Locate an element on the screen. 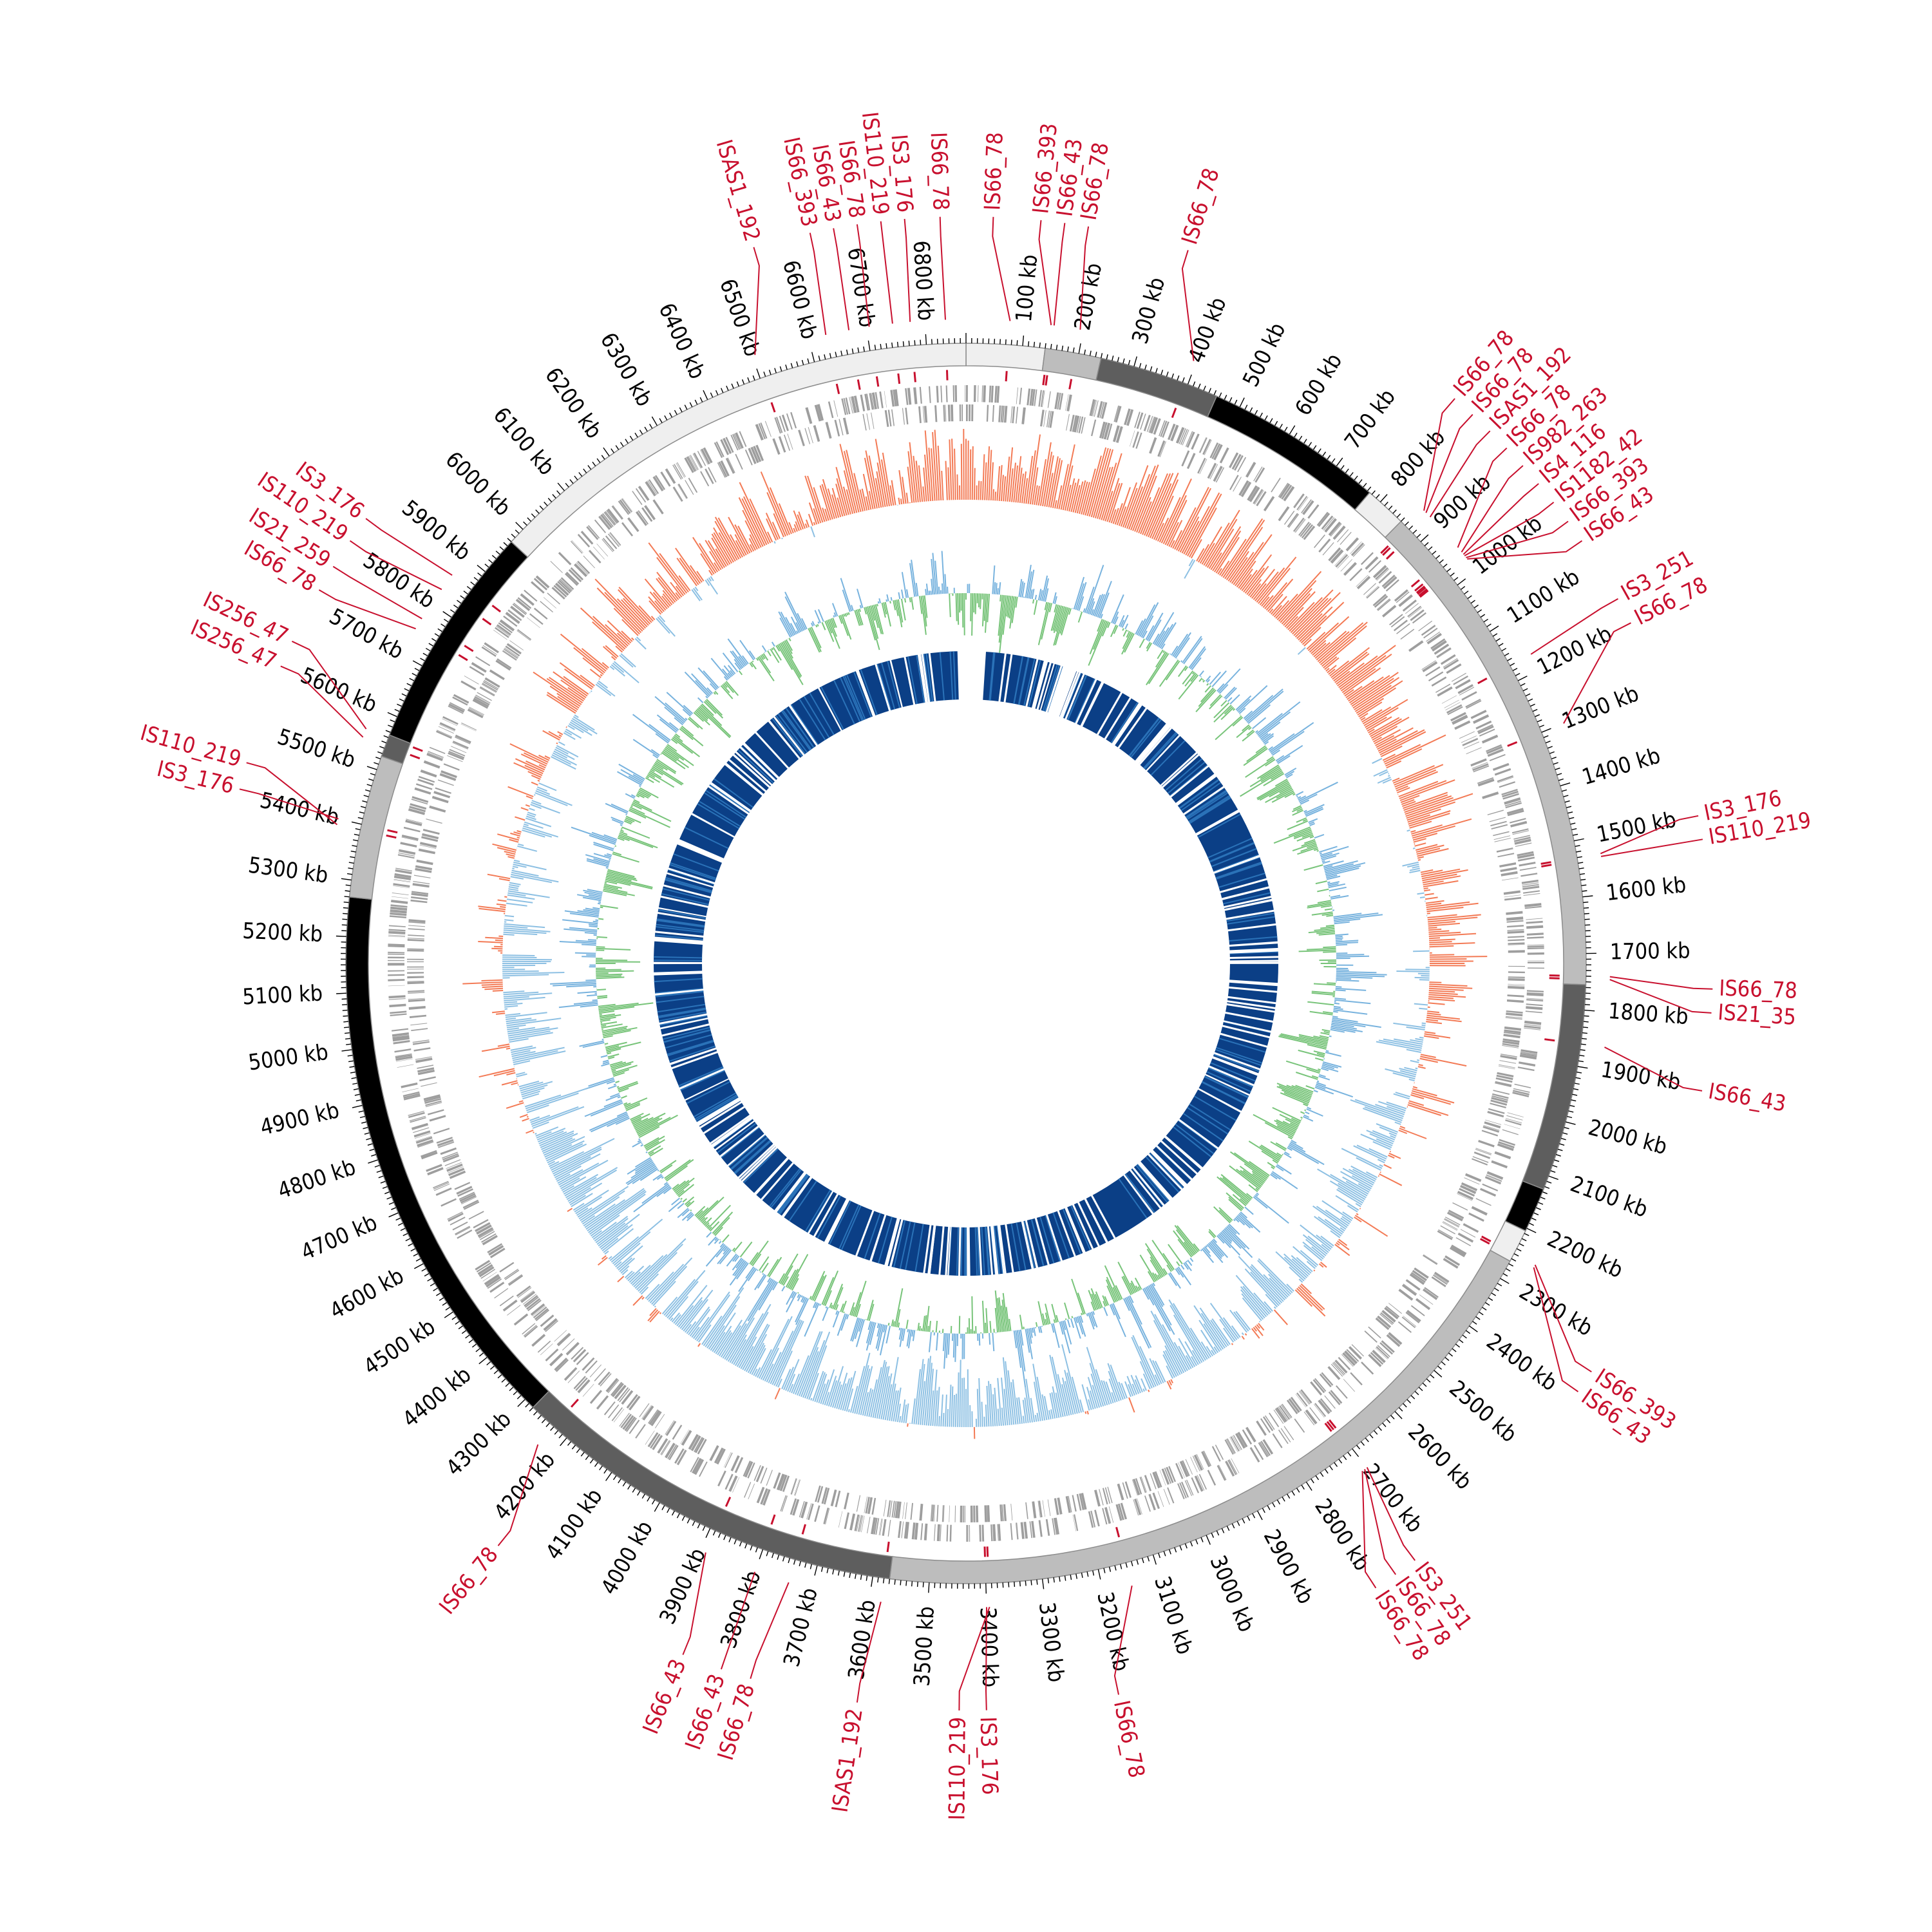  scale-label: 3900 kb is located at coordinates (683, 1586).